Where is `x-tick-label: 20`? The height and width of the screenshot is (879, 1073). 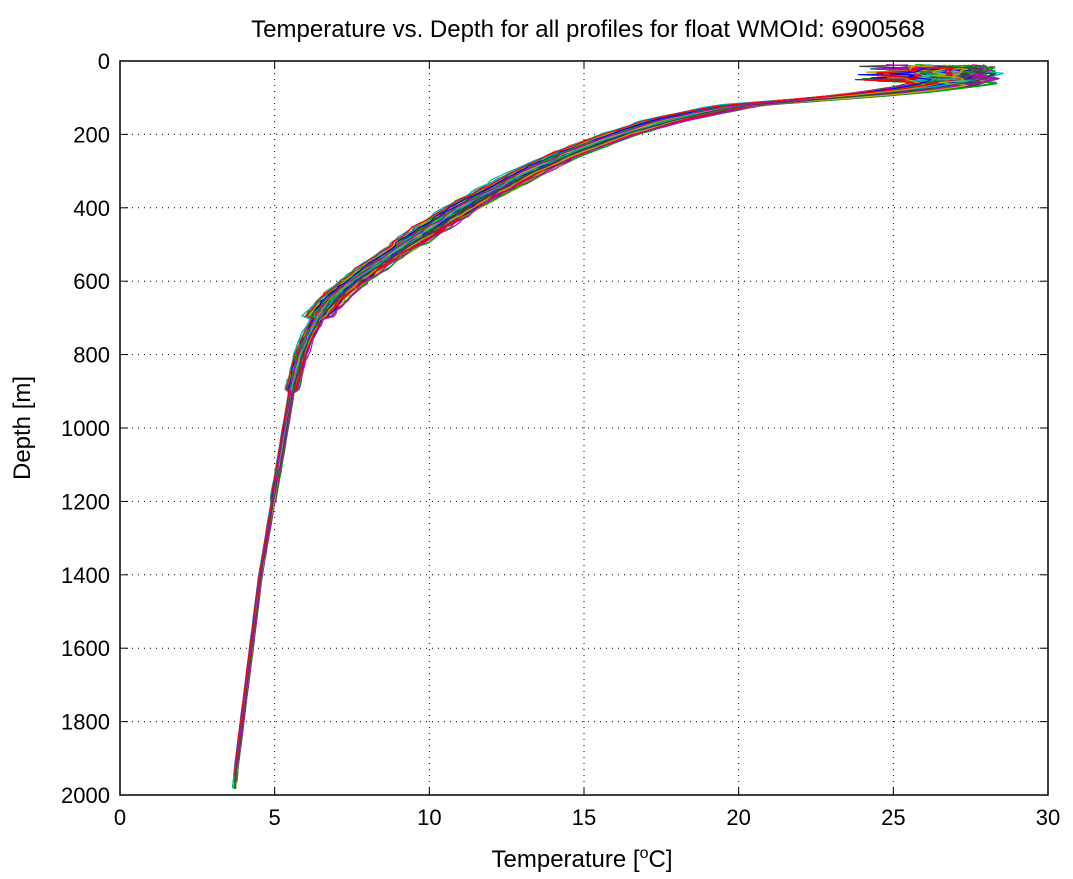
x-tick-label: 20 is located at coordinates (738, 817).